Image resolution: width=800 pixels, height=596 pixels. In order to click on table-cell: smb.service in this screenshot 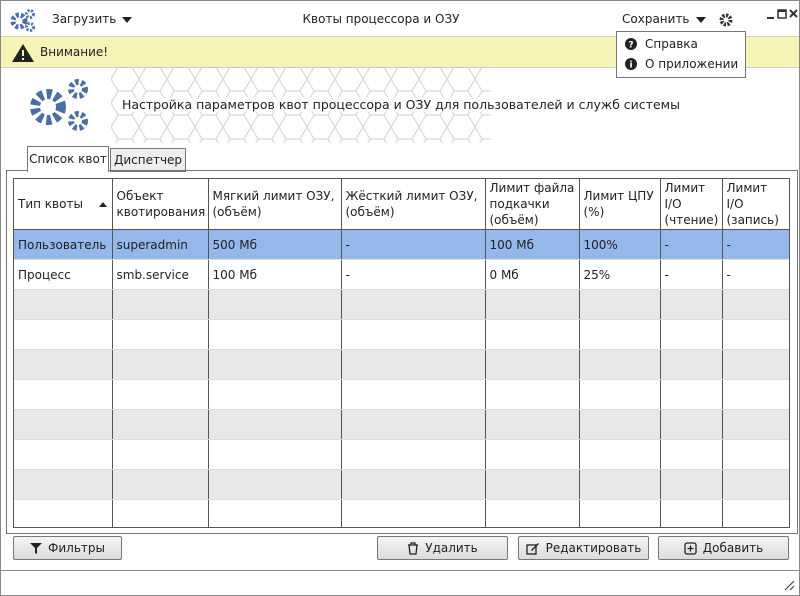, I will do `click(160, 274)`.